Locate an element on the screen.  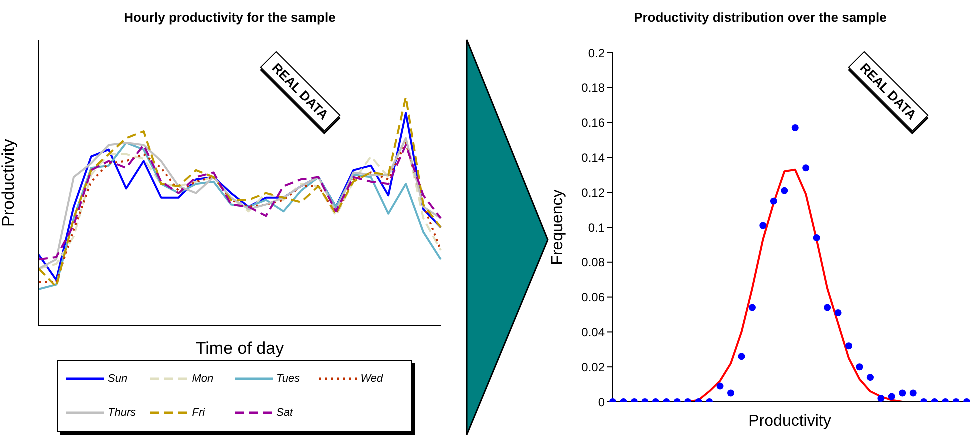
y-axis-title: Frequency is located at coordinates (558, 228).